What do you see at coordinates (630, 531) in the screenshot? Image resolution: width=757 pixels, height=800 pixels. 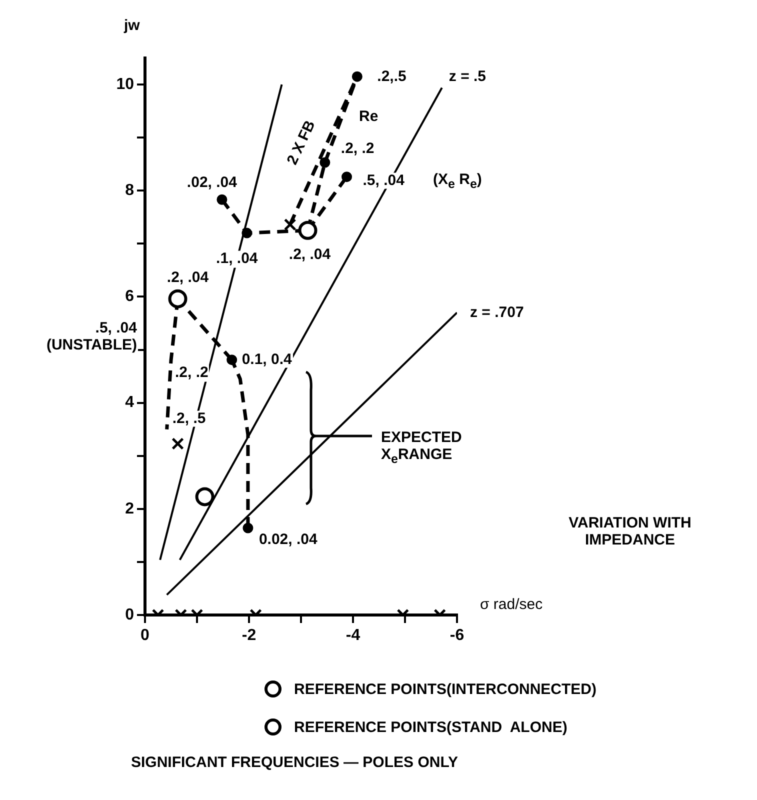 I see `text: VARIATION WITH IMPEDANCE` at bounding box center [630, 531].